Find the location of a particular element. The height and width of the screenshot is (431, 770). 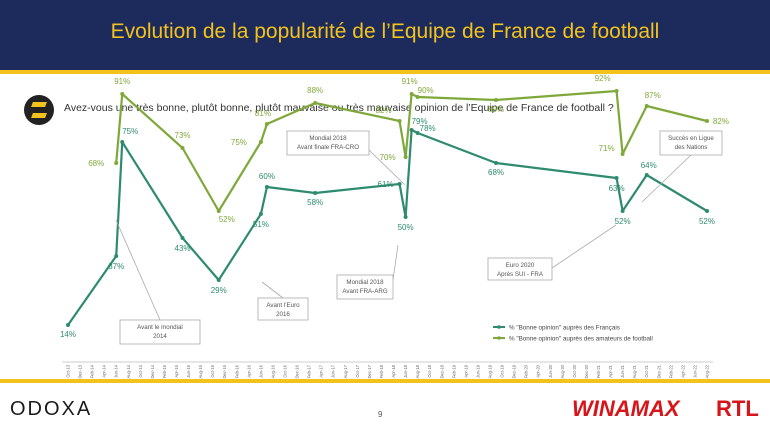

x-tick-label: Aug-19 is located at coordinates (489, 371).